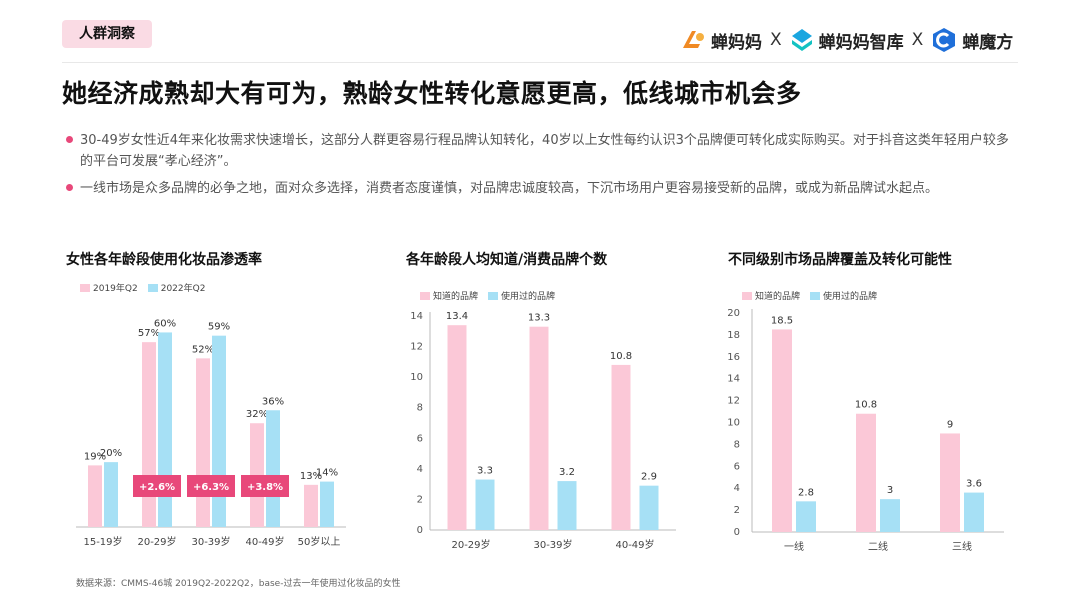 Image resolution: width=1080 pixels, height=607 pixels. I want to click on growth-badge-text: +2.6%, so click(157, 487).